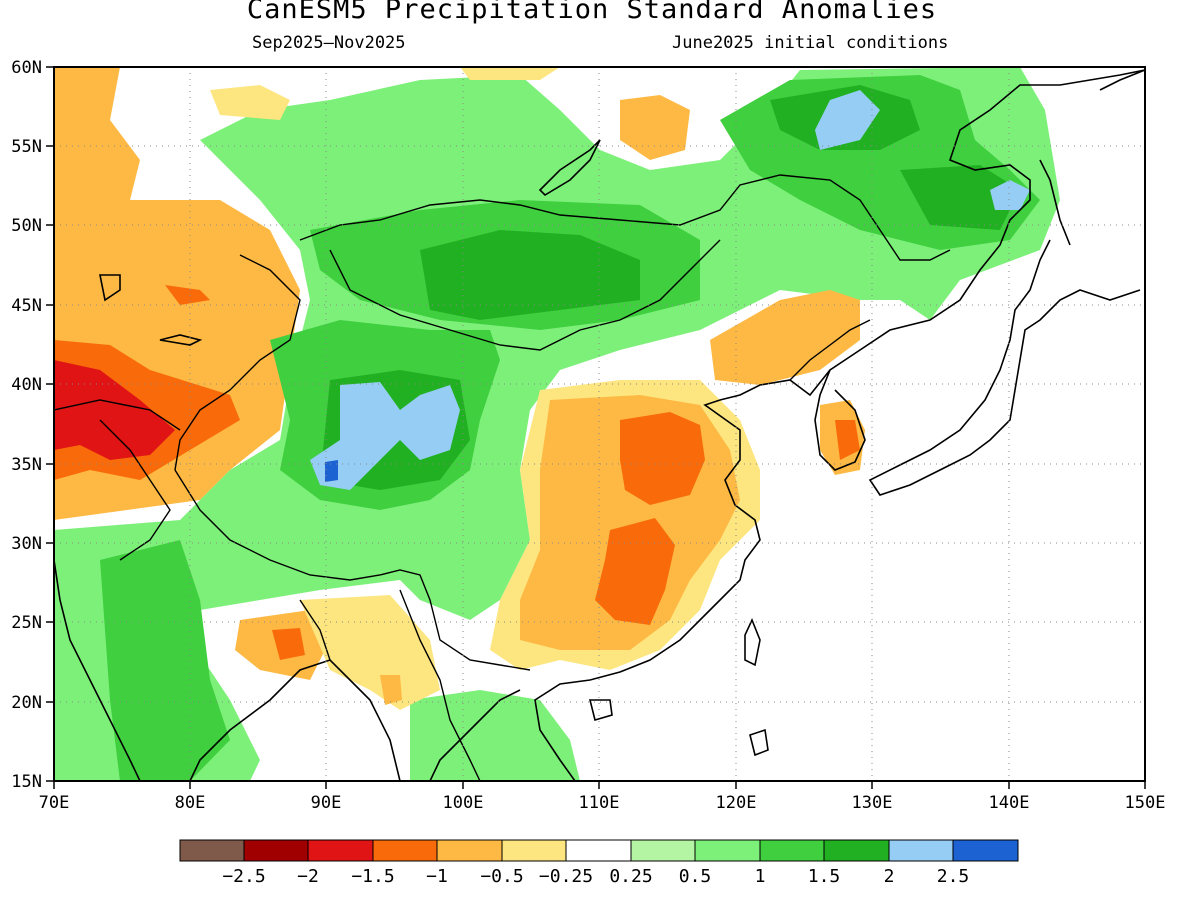  I want to click on border-russia-mongolia, so click(625, 217).